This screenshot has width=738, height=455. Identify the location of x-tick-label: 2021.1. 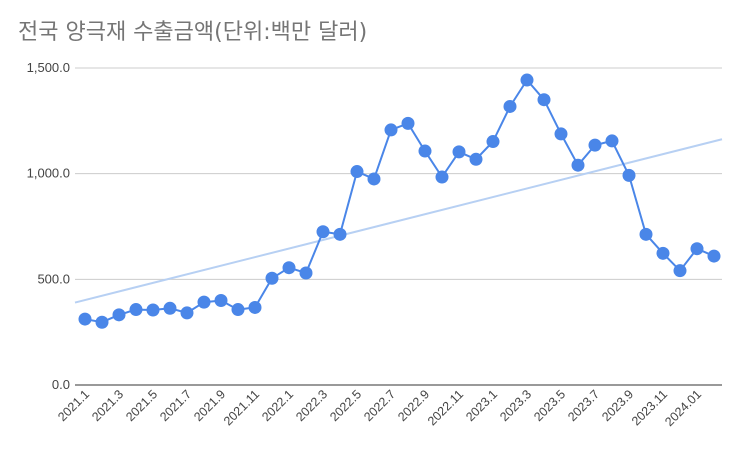
(73, 405).